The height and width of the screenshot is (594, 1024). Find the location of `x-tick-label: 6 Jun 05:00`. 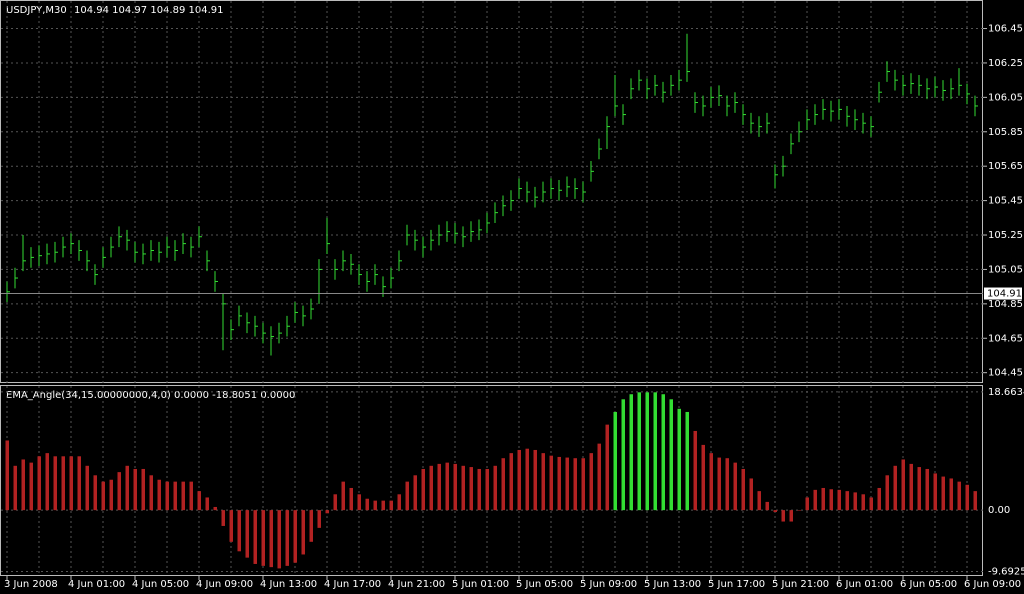

x-tick-label: 6 Jun 05:00 is located at coordinates (928, 584).